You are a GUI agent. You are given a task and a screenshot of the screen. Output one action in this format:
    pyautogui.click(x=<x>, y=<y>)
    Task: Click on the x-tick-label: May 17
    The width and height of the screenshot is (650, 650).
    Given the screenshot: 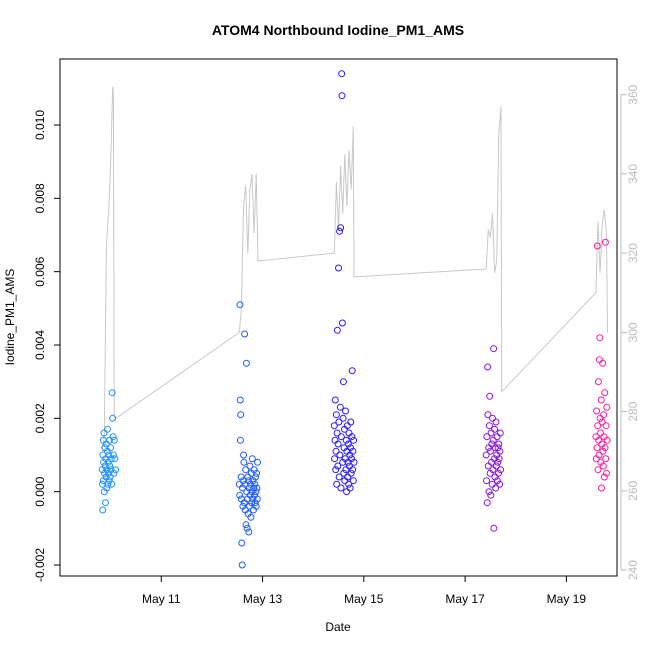 What is the action you would take?
    pyautogui.click(x=465, y=599)
    